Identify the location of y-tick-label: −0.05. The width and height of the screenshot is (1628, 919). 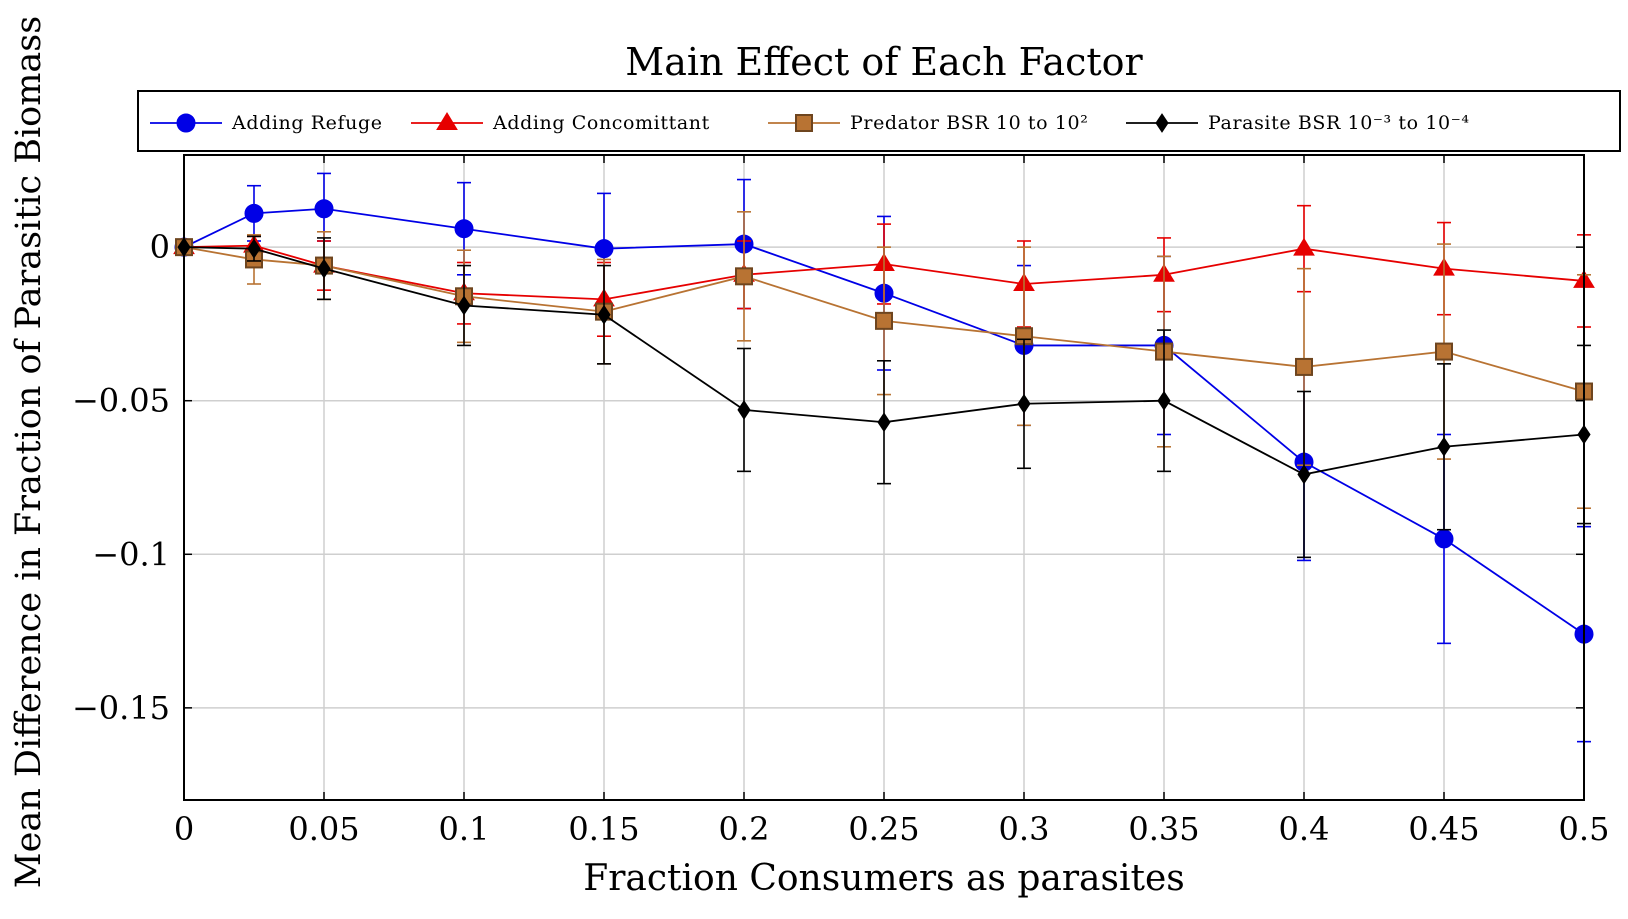
(121, 401).